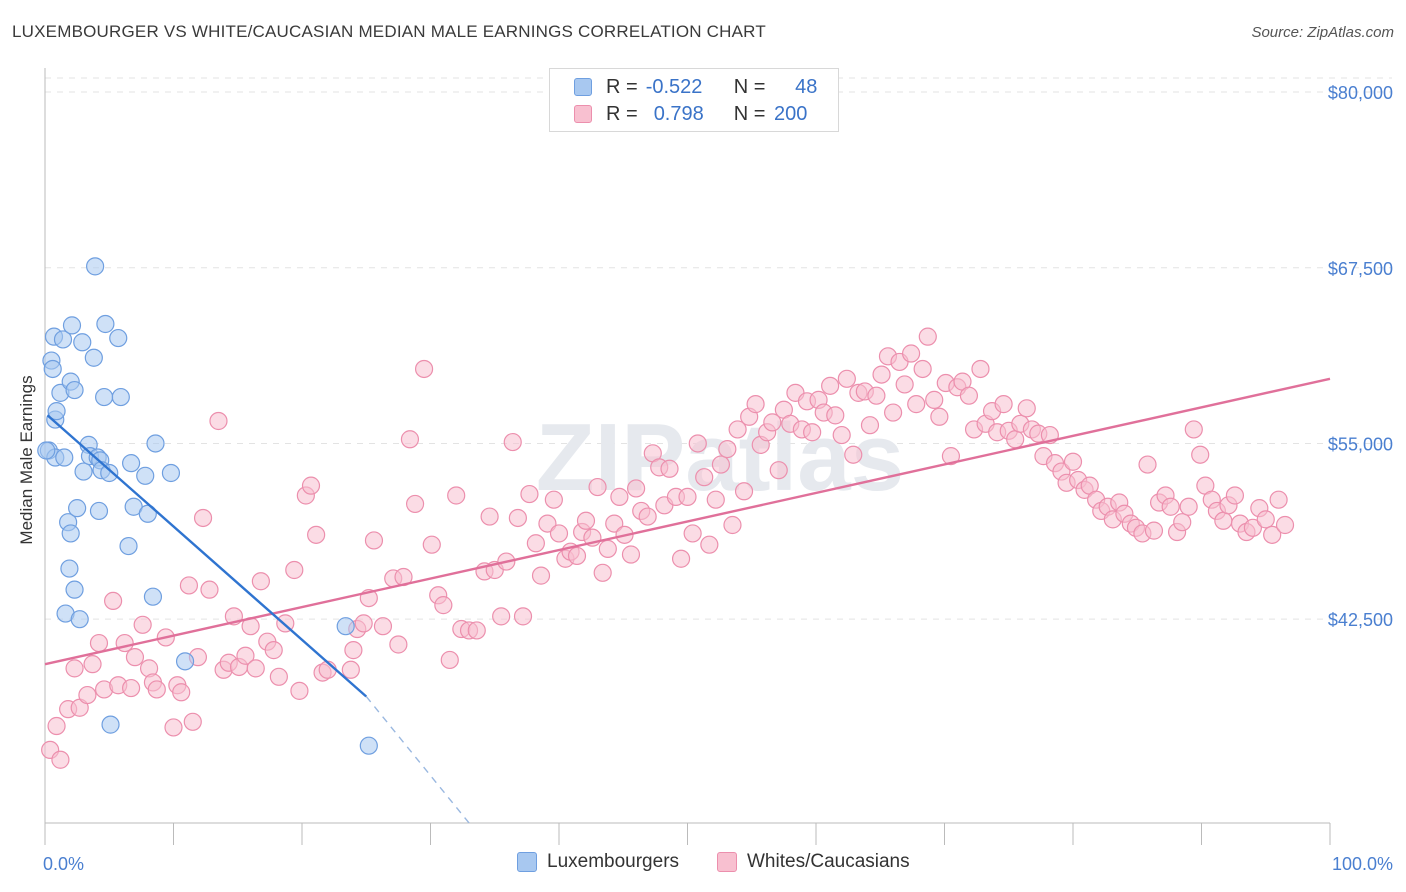  What do you see at coordinates (1360, 269) in the screenshot?
I see `y-tick-label: $67,500` at bounding box center [1360, 269].